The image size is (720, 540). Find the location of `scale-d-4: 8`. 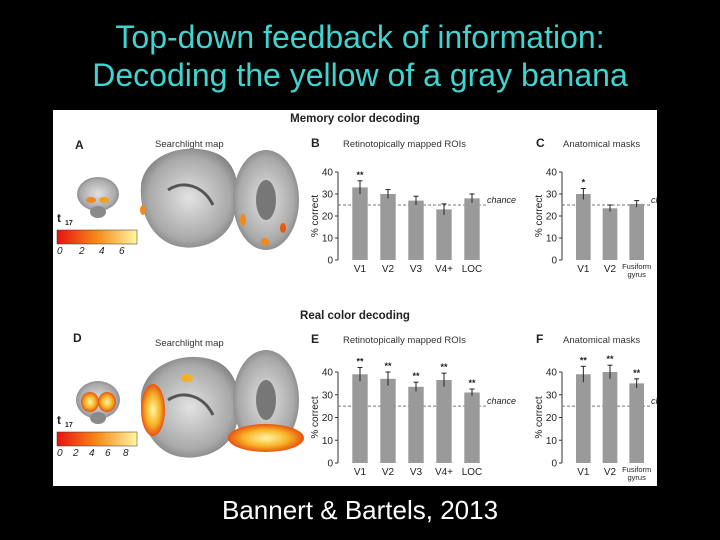

scale-d-4: 8 is located at coordinates (126, 453).